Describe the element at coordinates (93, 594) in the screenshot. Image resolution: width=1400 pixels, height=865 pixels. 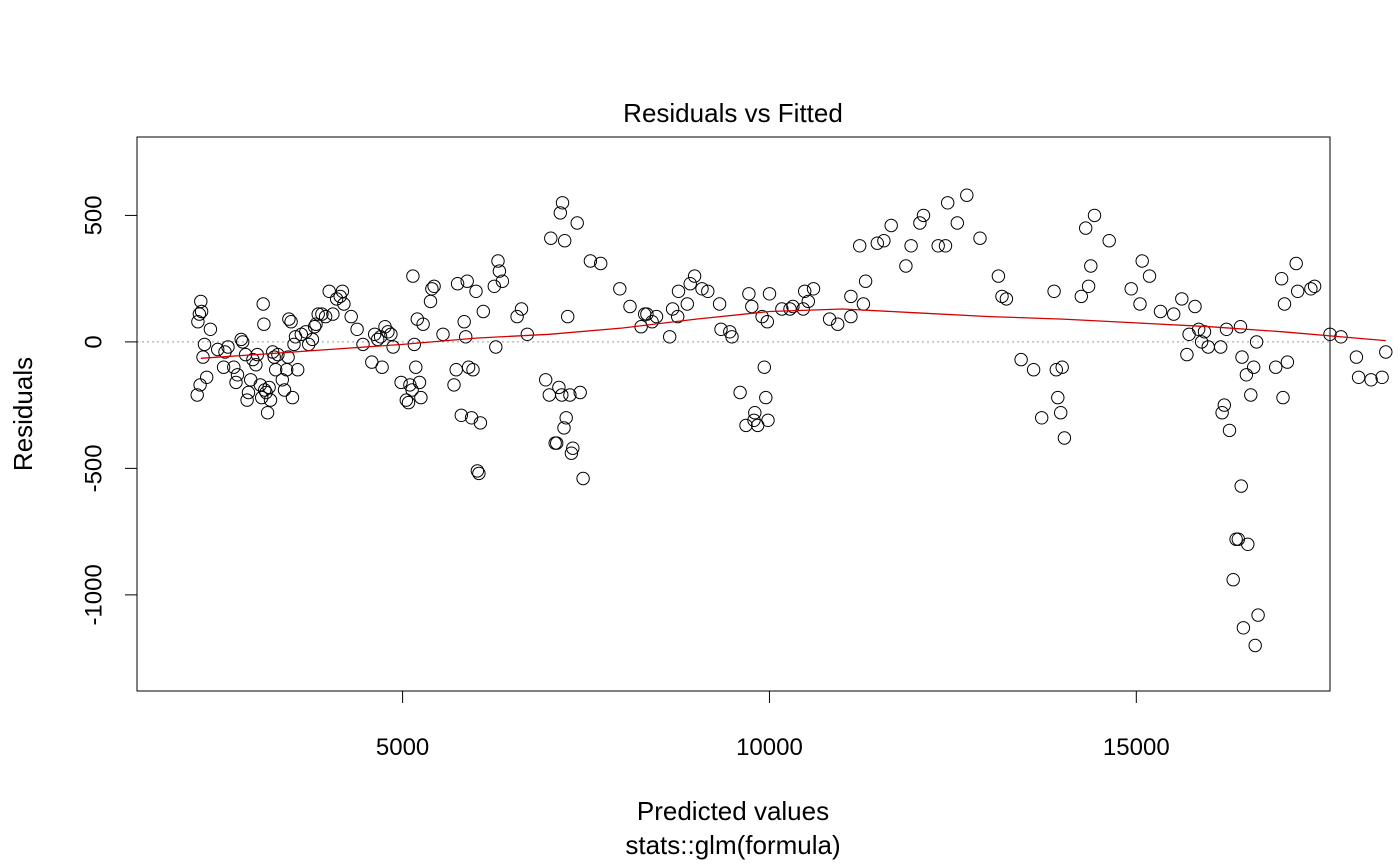
I see `y-tick-label: -1000` at that location.